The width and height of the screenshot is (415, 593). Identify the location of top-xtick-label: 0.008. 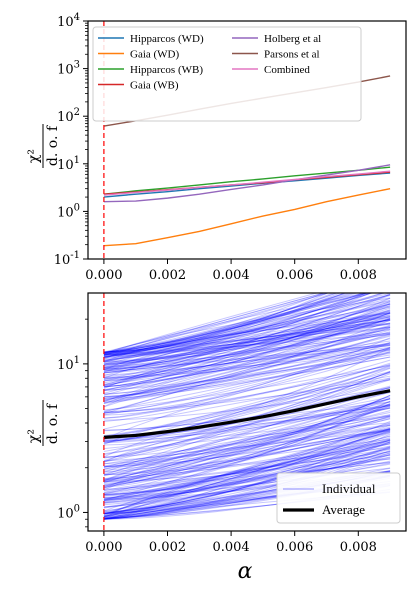
(358, 275).